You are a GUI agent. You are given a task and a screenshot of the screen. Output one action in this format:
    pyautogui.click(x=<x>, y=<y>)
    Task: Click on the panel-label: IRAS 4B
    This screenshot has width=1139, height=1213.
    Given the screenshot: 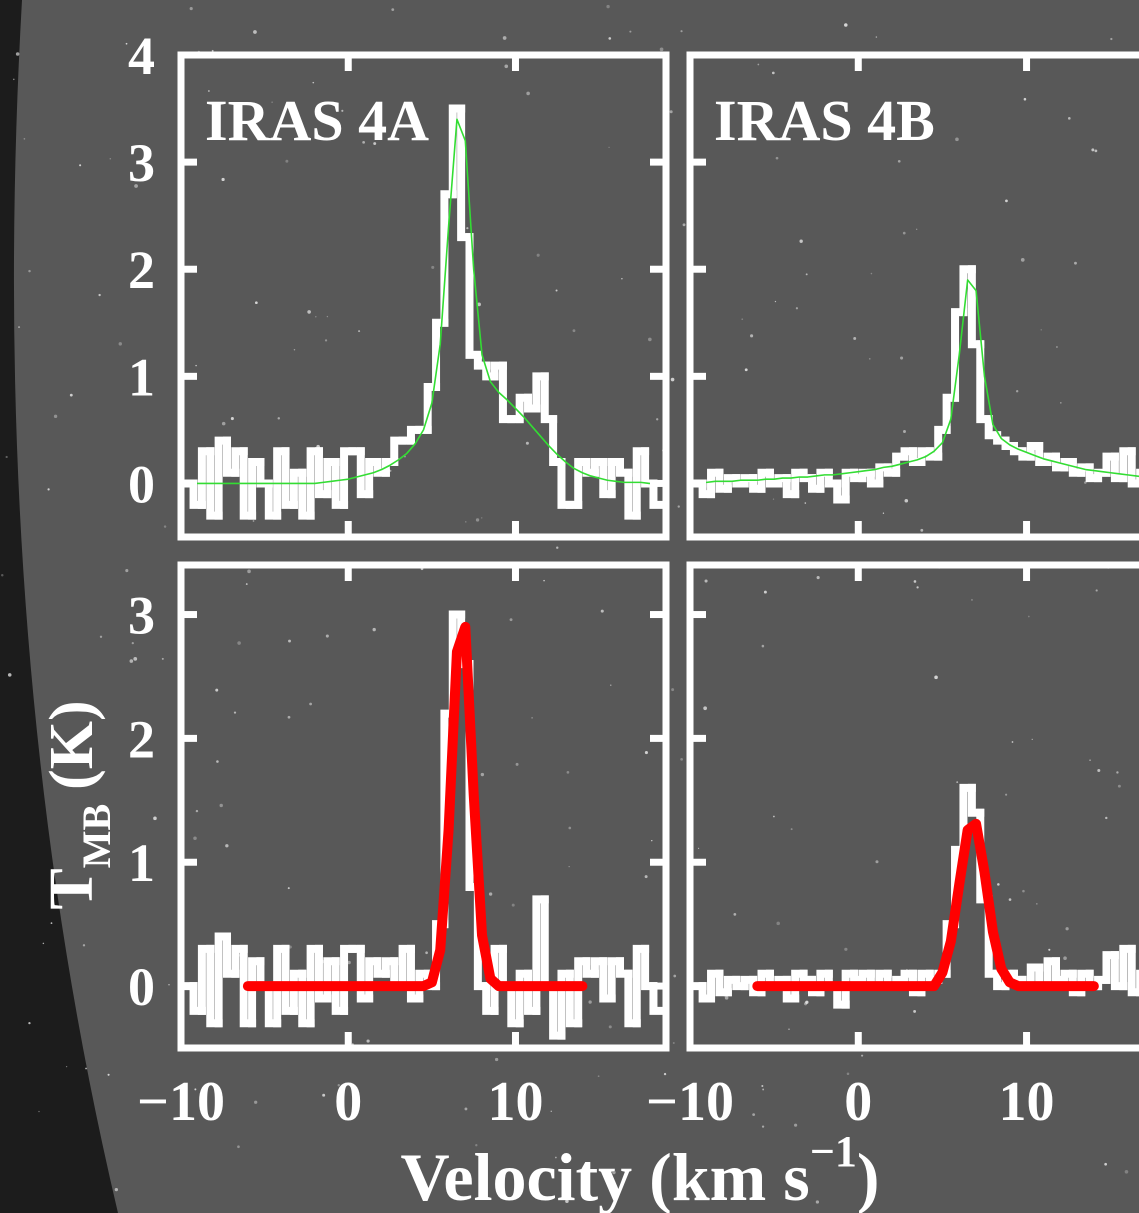 What is the action you would take?
    pyautogui.click(x=824, y=120)
    